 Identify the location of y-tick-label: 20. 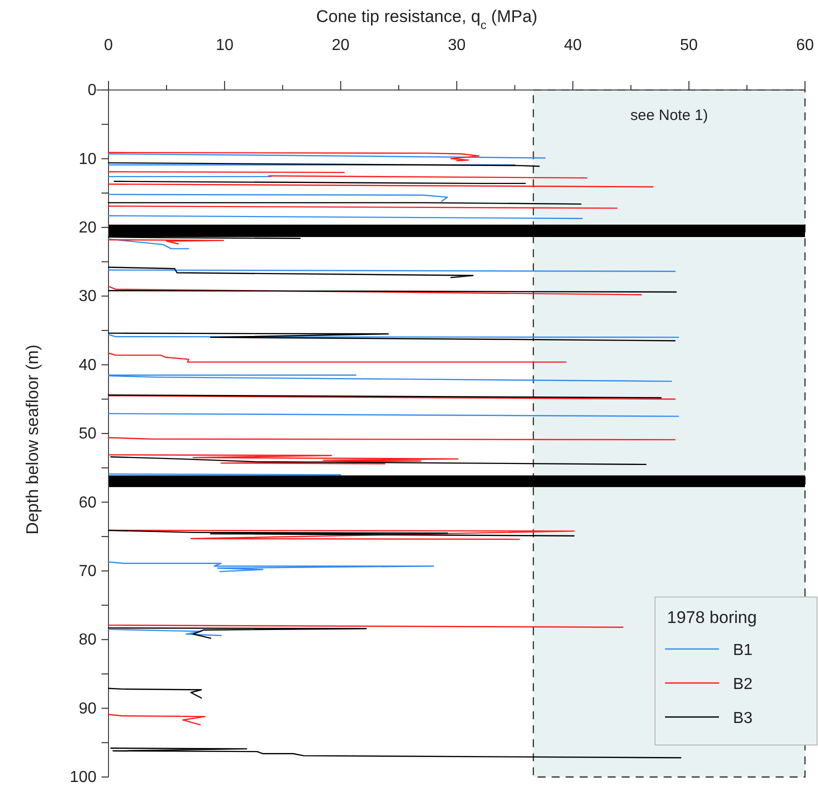
(87, 228).